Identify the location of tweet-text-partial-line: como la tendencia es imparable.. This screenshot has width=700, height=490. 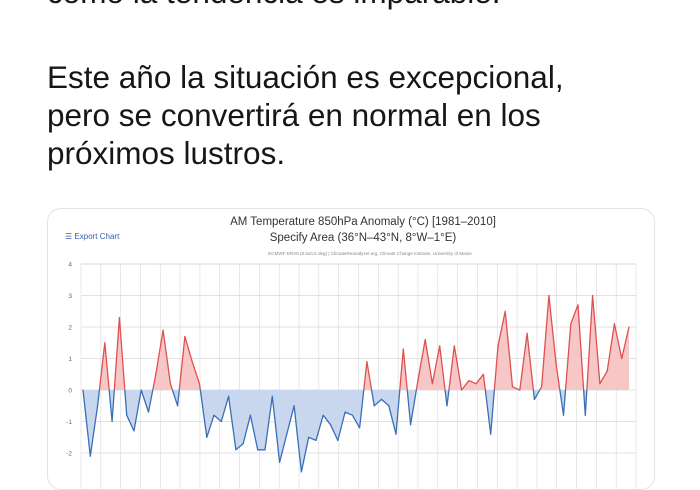
(274, 5).